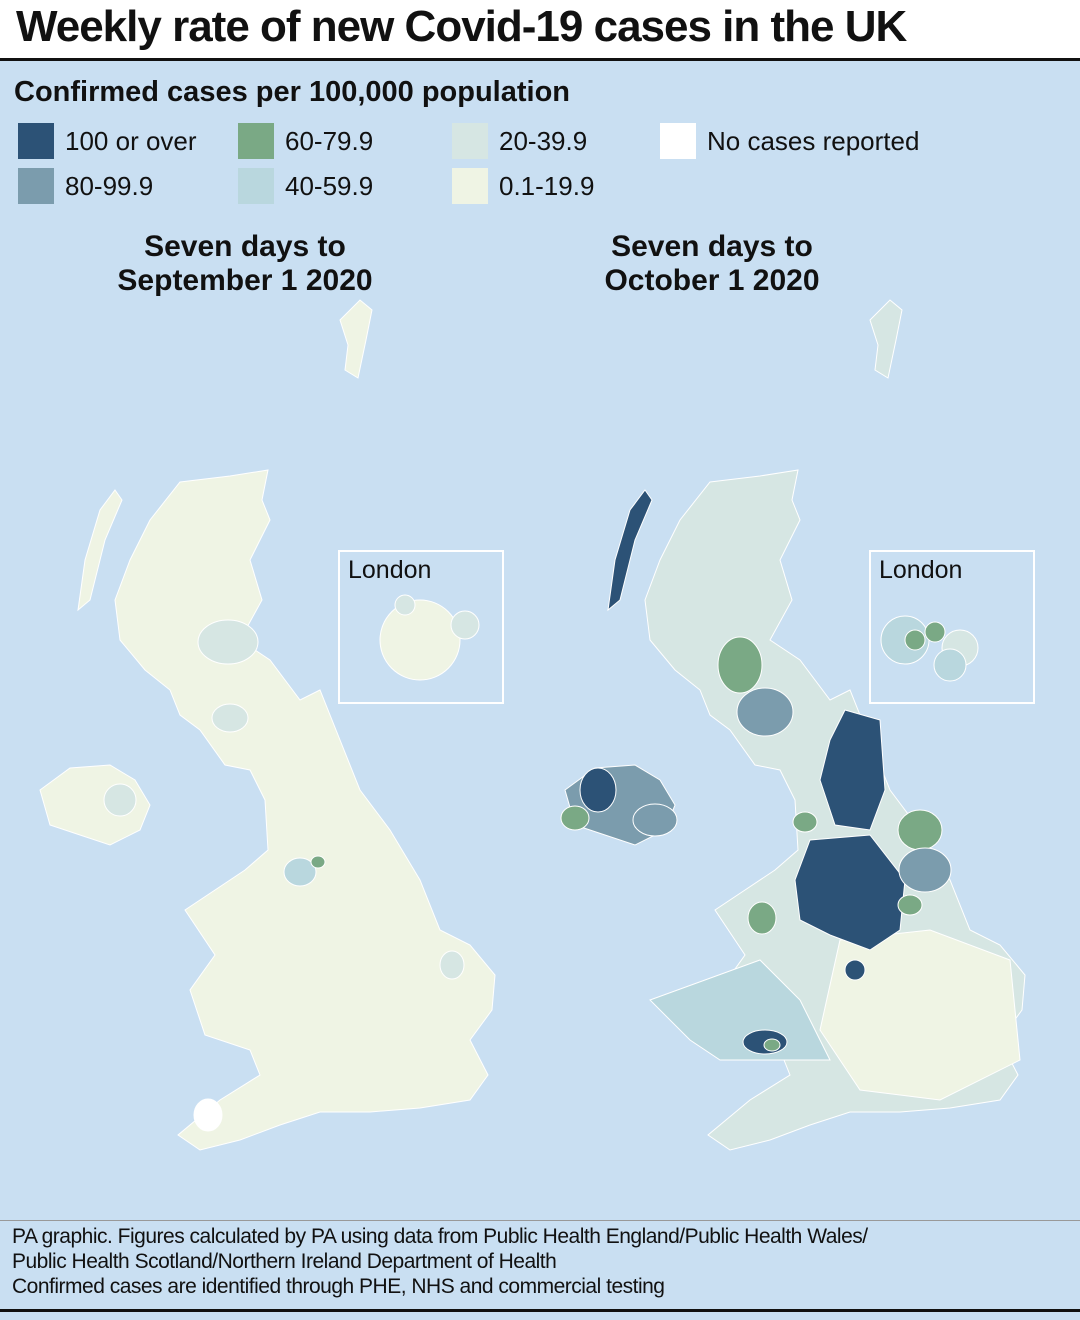  I want to click on legend-item: 80-99.9, so click(85, 186).